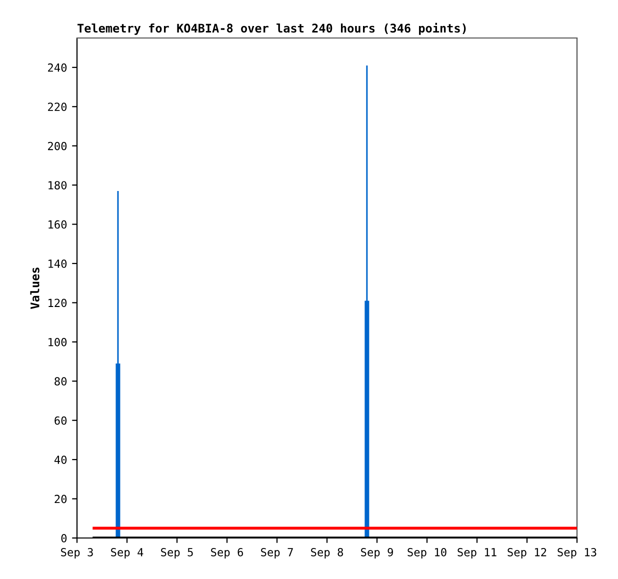 This screenshot has width=618, height=579. What do you see at coordinates (527, 553) in the screenshot?
I see `x-tick-label: Sep 12` at bounding box center [527, 553].